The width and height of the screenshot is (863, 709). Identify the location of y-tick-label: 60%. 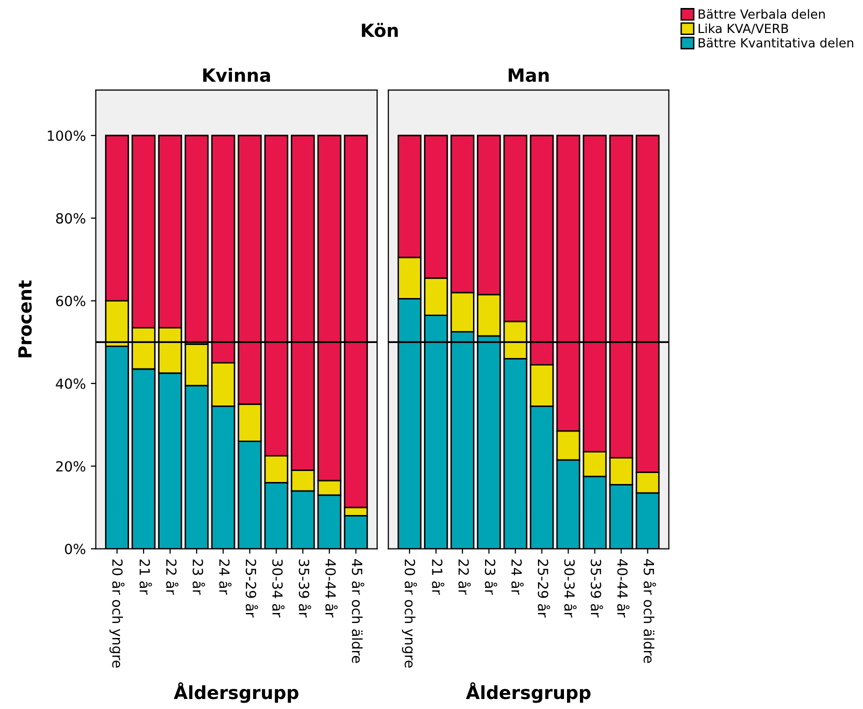
(71, 301).